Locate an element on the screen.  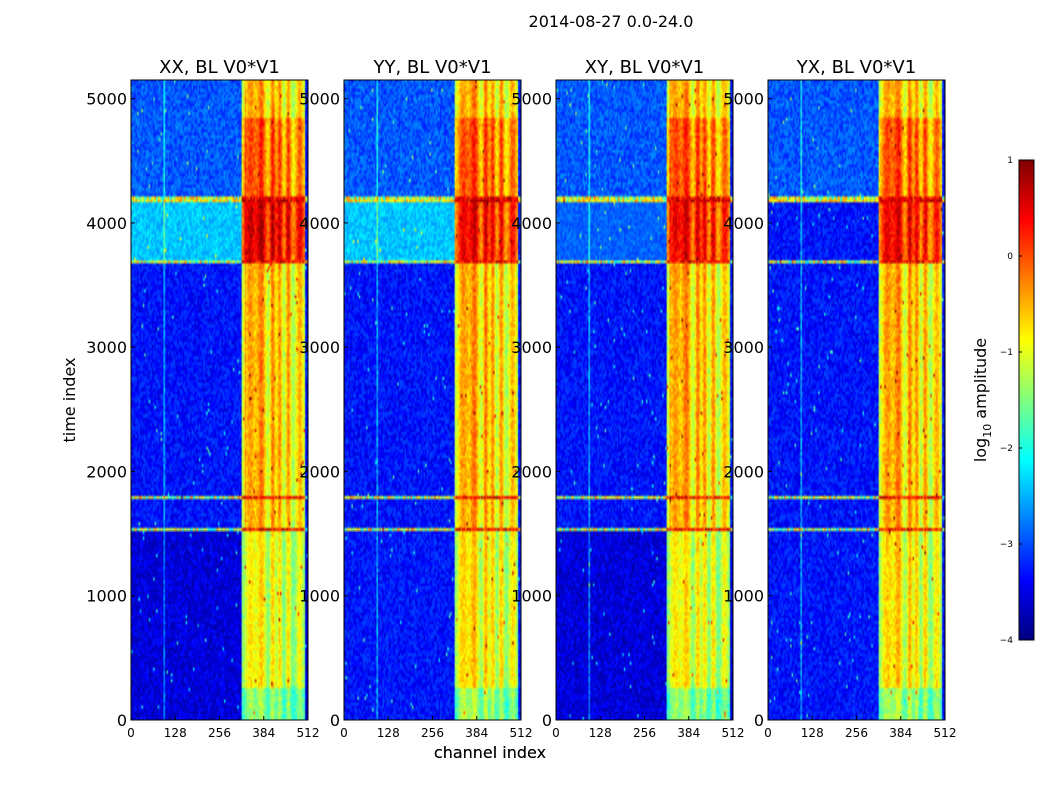
panel-title-2: YY, BL V0*V1 is located at coordinates (431, 67).